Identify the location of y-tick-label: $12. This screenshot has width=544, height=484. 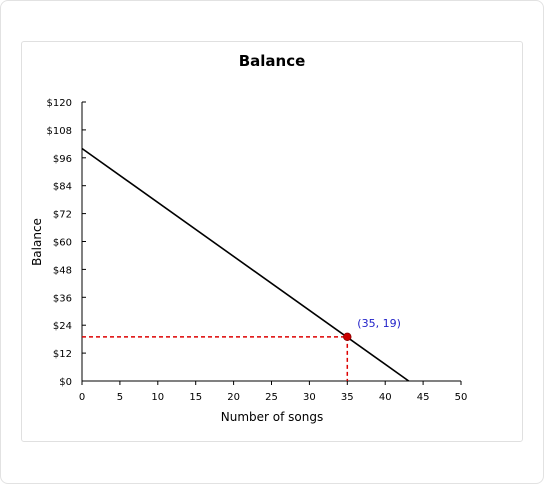
(62, 354).